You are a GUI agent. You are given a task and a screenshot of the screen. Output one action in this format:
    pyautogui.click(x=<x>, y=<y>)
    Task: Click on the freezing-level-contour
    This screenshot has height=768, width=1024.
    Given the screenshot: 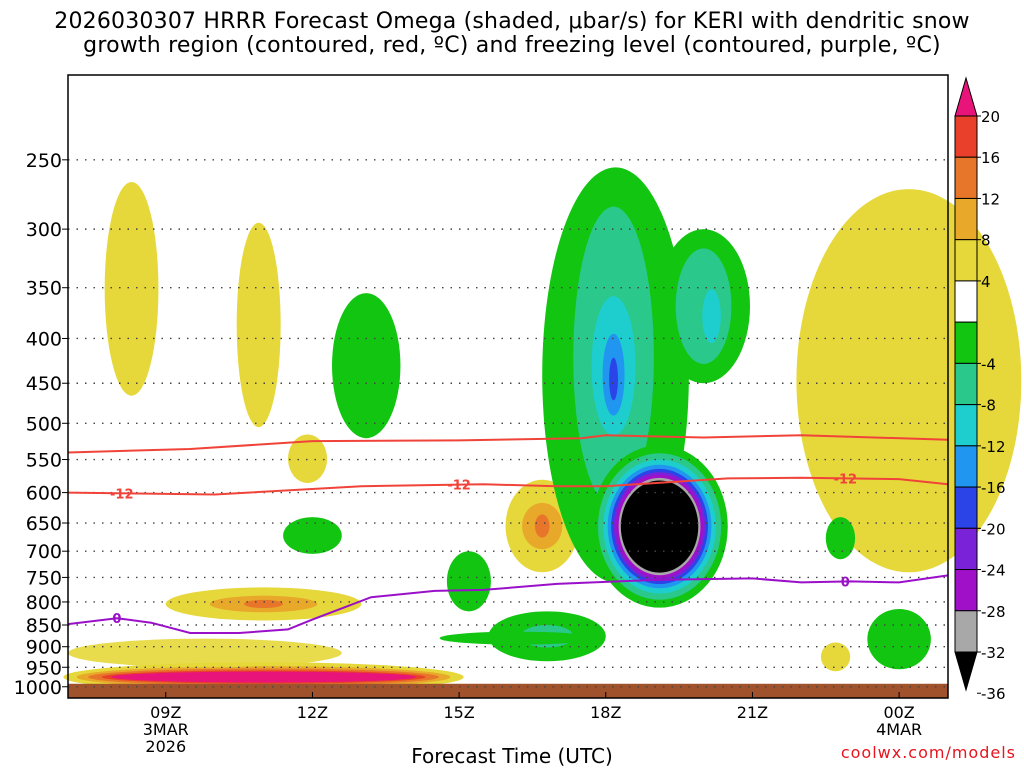 What is the action you would take?
    pyautogui.click(x=508, y=604)
    